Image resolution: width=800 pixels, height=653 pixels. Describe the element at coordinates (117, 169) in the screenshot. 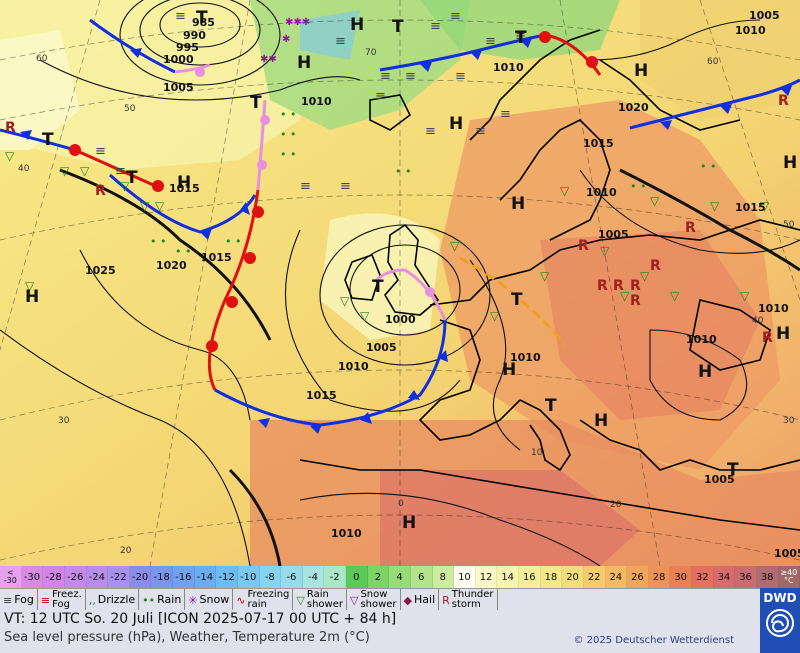

I see `warm-front-west` at that location.